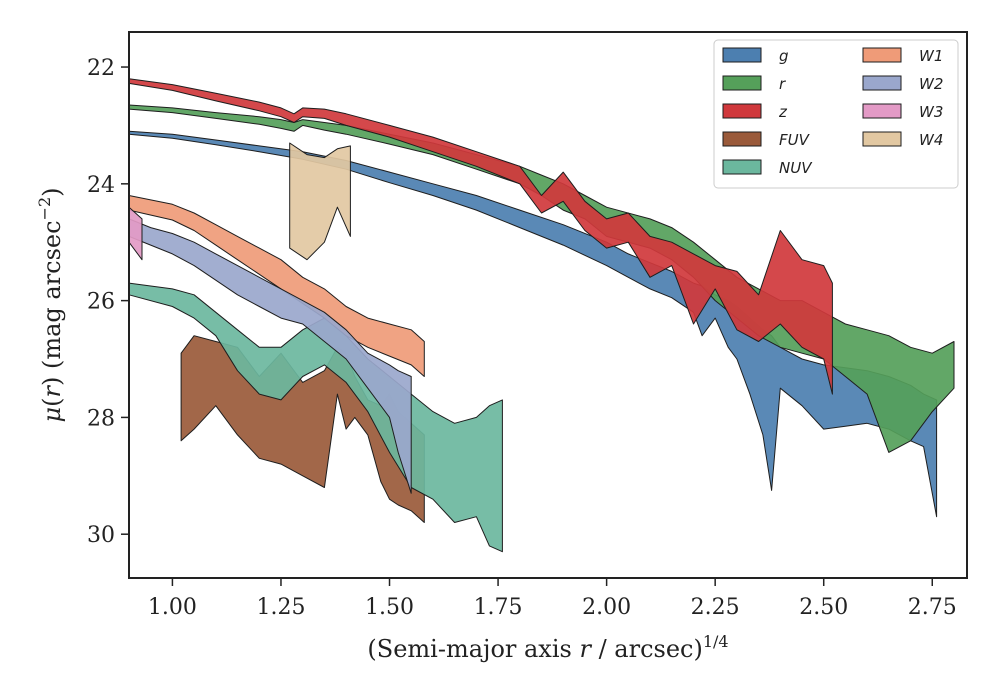 This screenshot has height=700, width=1000. I want to click on x-tick-label: 1.50, so click(389, 607).